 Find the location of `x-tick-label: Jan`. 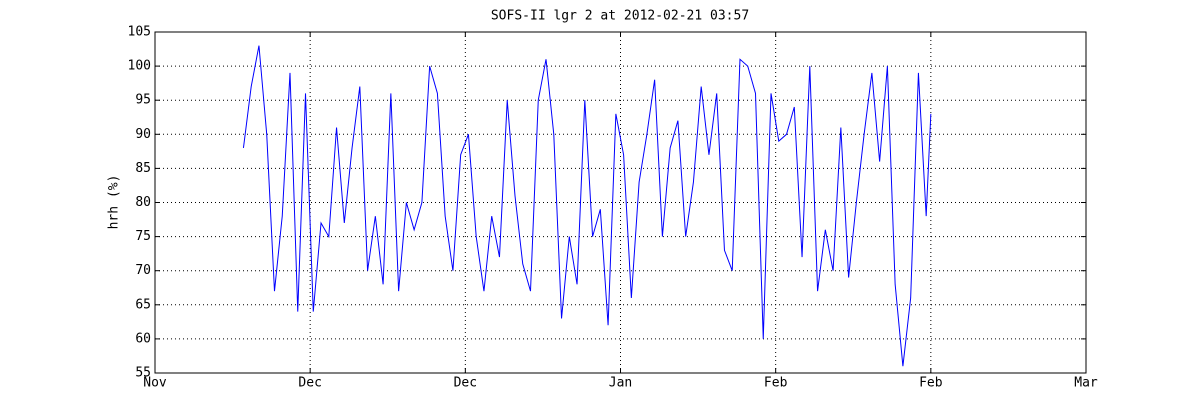

x-tick-label: Jan is located at coordinates (620, 383).